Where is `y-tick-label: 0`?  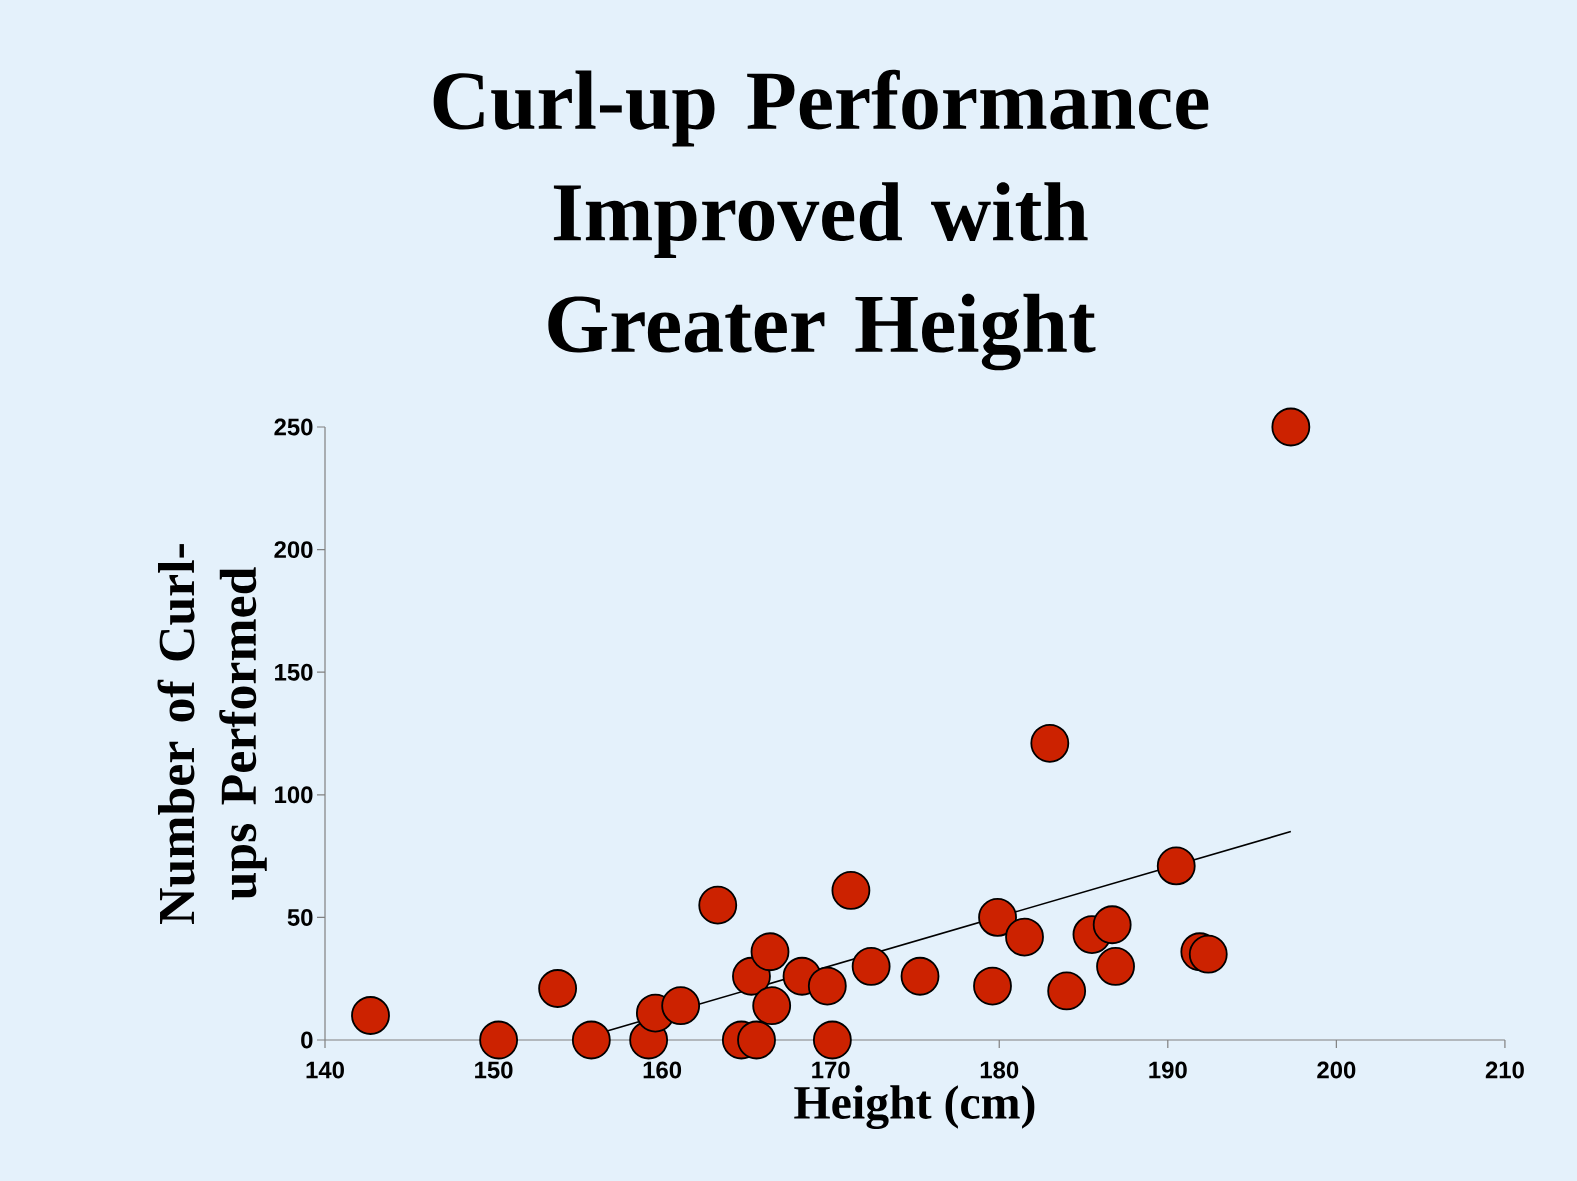 y-tick-label: 0 is located at coordinates (307, 1040).